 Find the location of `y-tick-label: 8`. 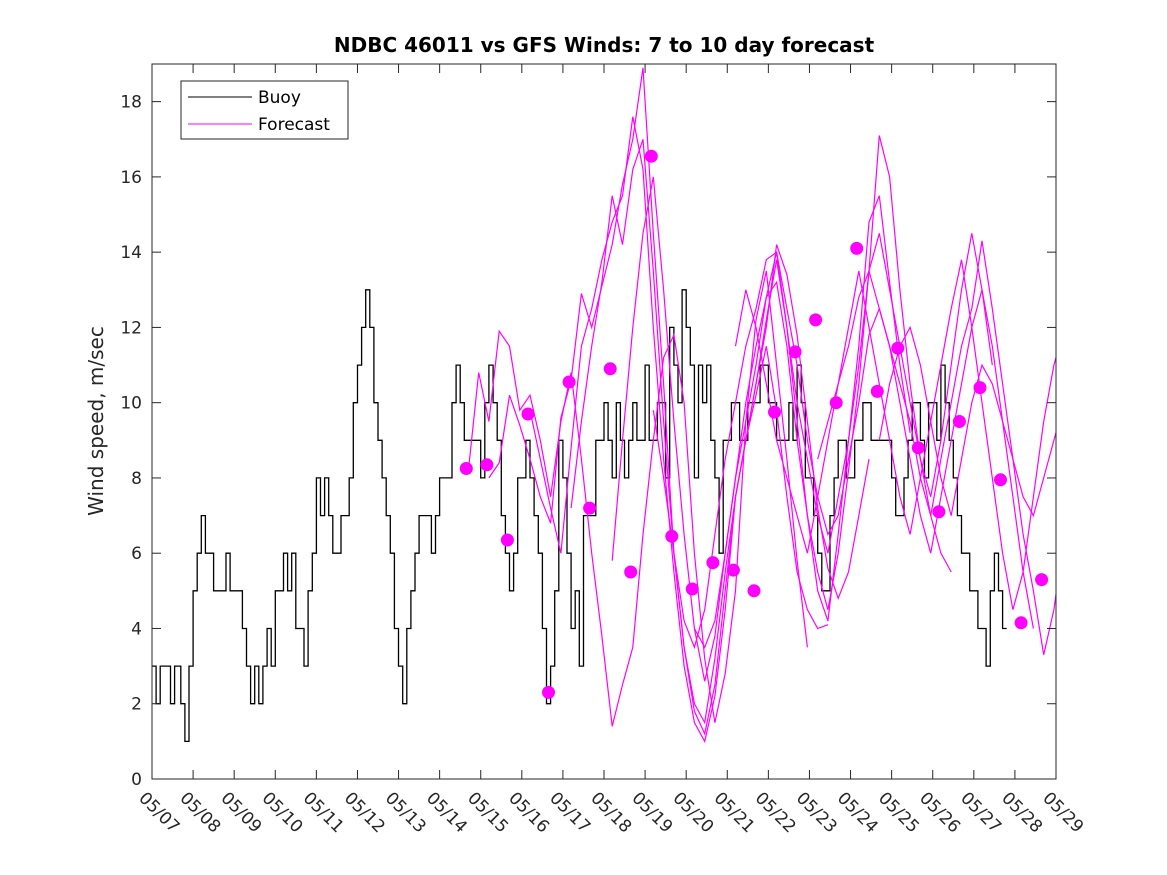

y-tick-label: 8 is located at coordinates (136, 479).